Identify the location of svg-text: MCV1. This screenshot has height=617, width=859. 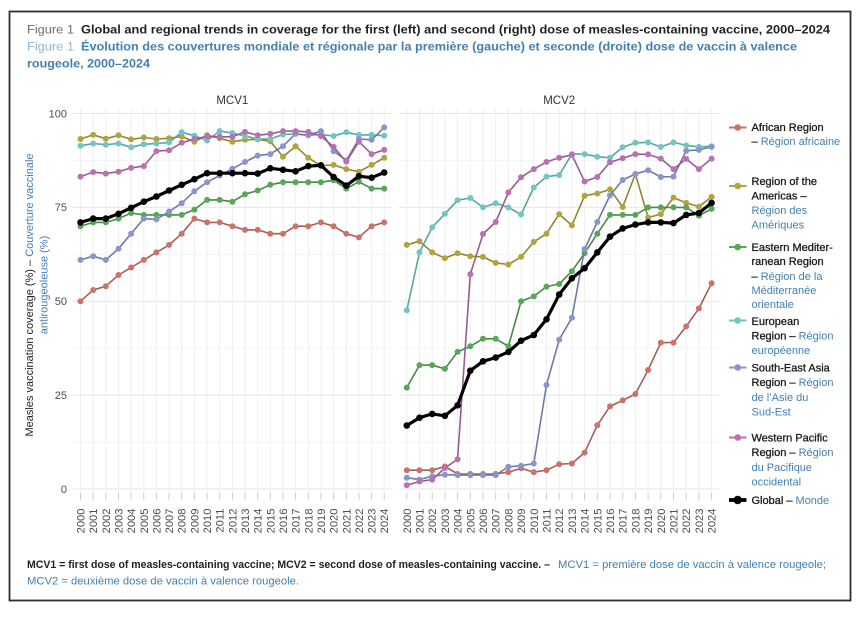
(232, 101).